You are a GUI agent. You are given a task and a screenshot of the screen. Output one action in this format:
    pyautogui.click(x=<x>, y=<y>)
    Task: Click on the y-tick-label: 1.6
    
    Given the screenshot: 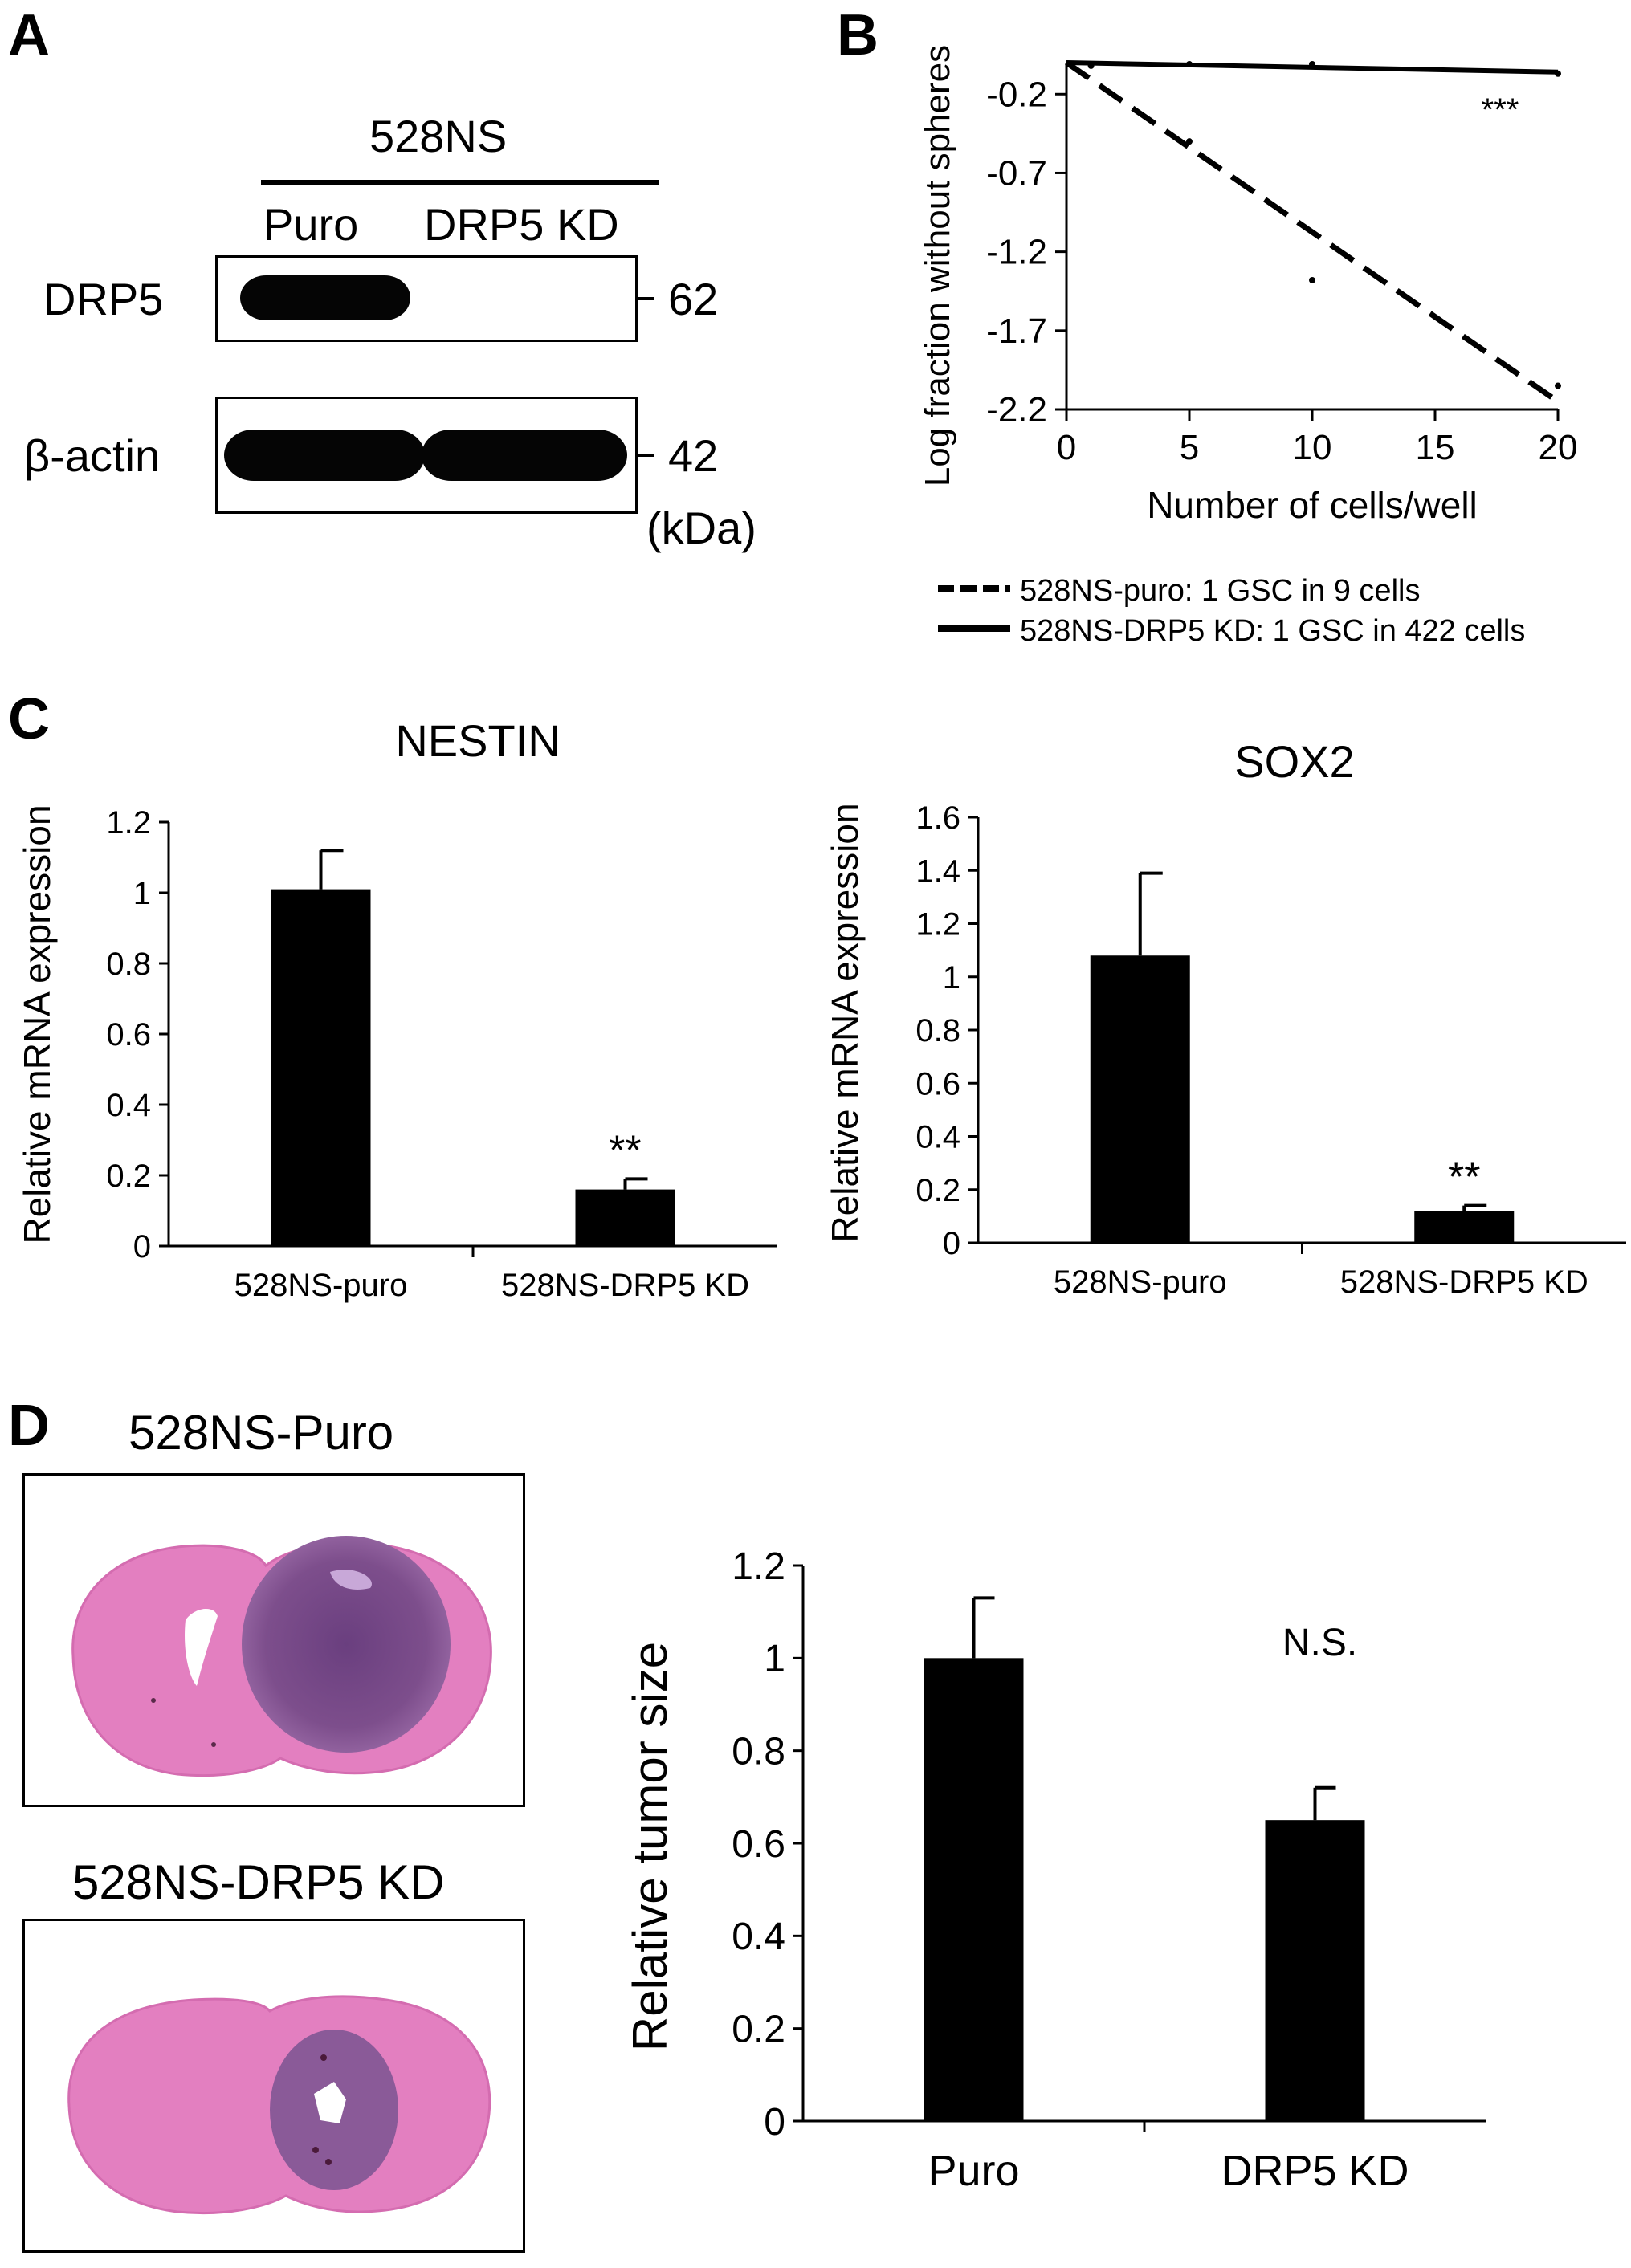 What is the action you would take?
    pyautogui.click(x=937, y=818)
    